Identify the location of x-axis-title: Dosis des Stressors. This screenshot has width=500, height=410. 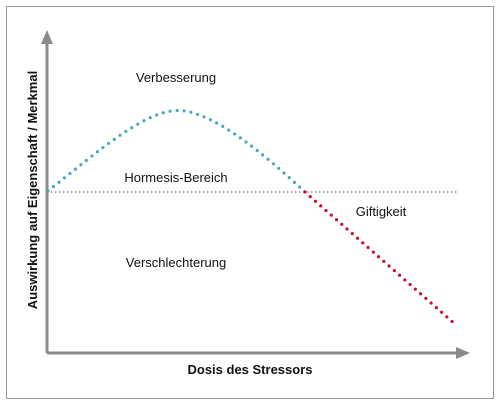
(249, 369).